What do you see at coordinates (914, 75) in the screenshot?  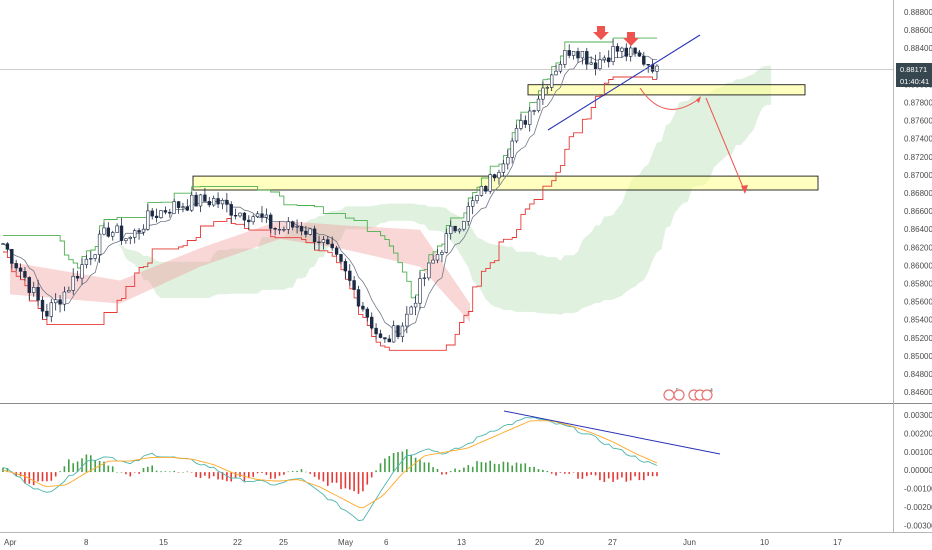 I see `current-price-badge: 0.88171 01:40:41` at bounding box center [914, 75].